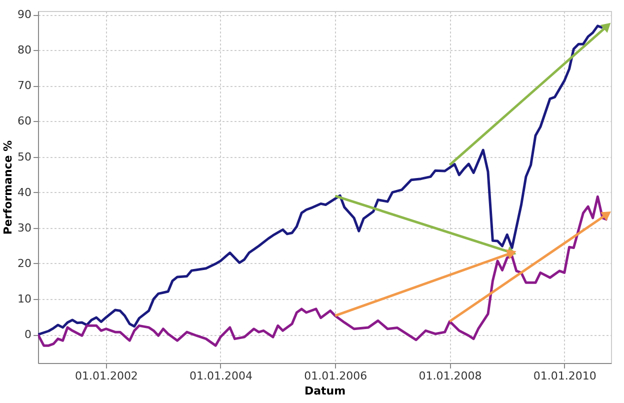 The height and width of the screenshot is (403, 624). Describe the element at coordinates (25, 299) in the screenshot. I see `y-tick-label: 10` at that location.